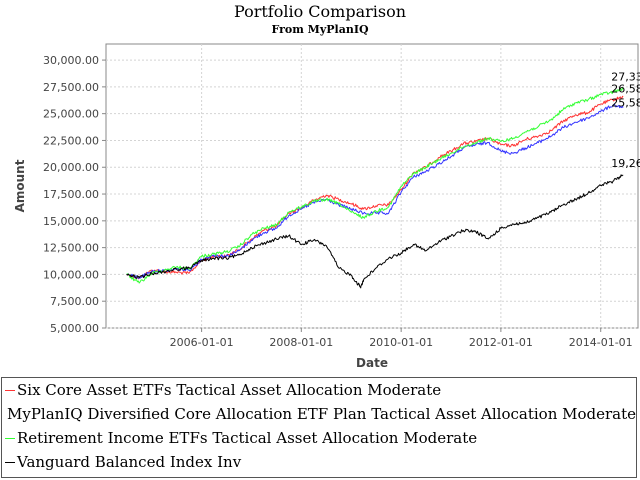 Image resolution: width=640 pixels, height=480 pixels. What do you see at coordinates (625, 77) in the screenshot?
I see `end-value-label: 27,331` at bounding box center [625, 77].